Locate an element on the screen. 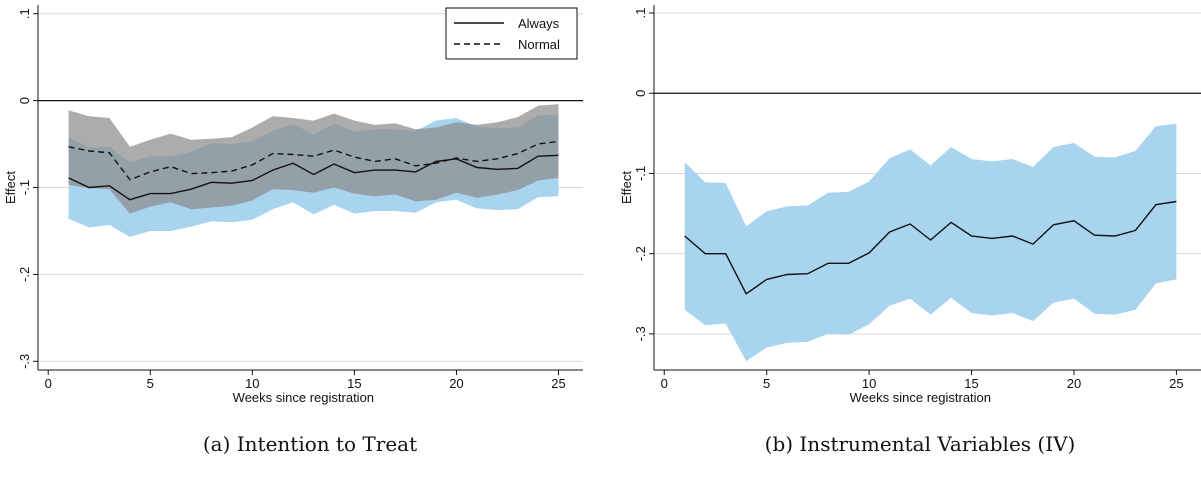 The width and height of the screenshot is (1201, 477). panel-b-x-tick-label: 25 is located at coordinates (1176, 383).